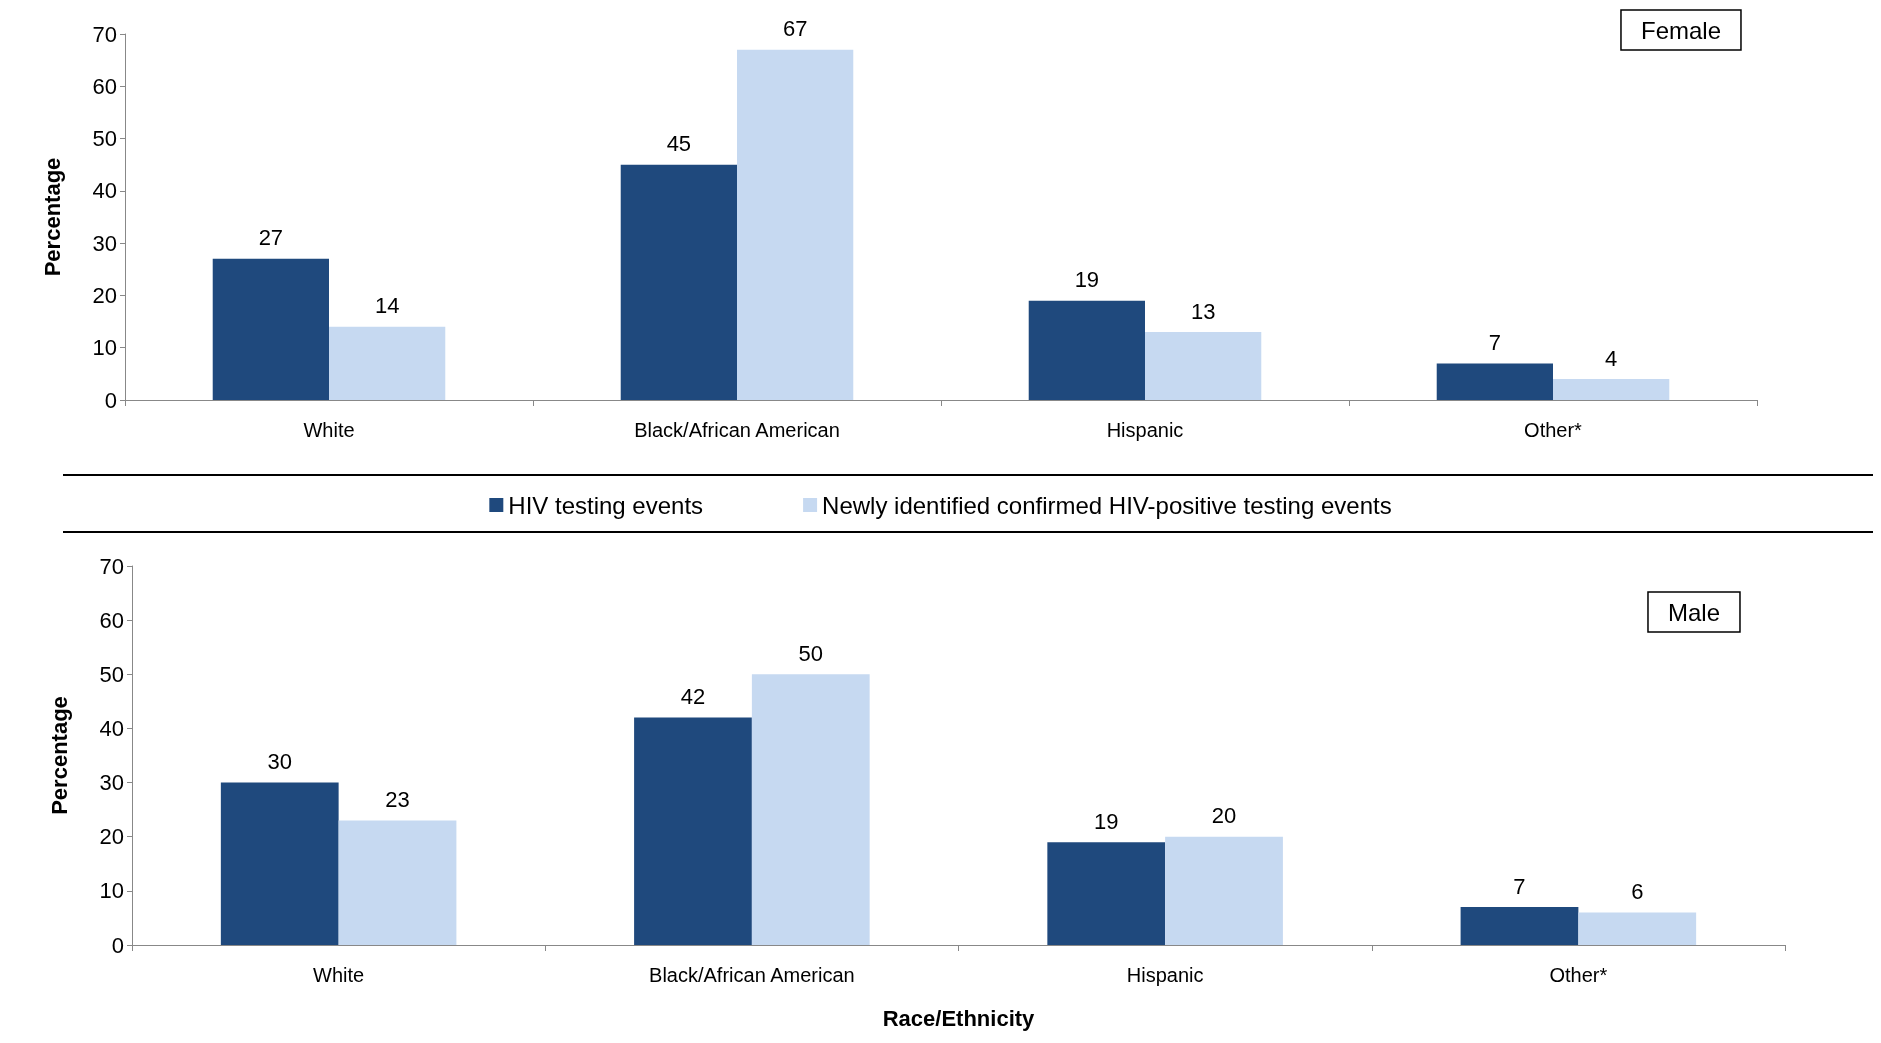  I want to click on data-label: 27, so click(271, 238).